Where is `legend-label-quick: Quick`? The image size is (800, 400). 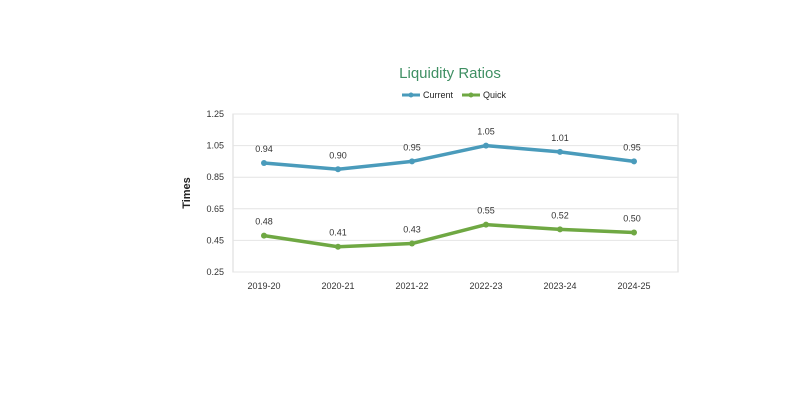 legend-label-quick: Quick is located at coordinates (495, 95).